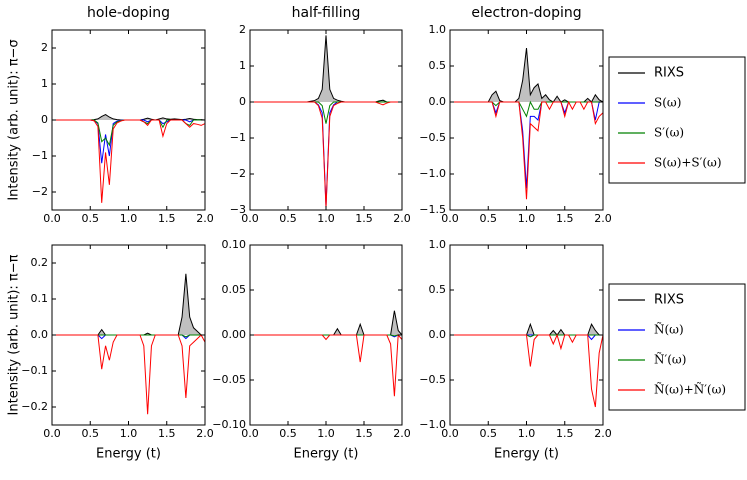 The image size is (747, 480). What do you see at coordinates (234, 244) in the screenshot?
I see `y-tick-label: 0.10` at bounding box center [234, 244].